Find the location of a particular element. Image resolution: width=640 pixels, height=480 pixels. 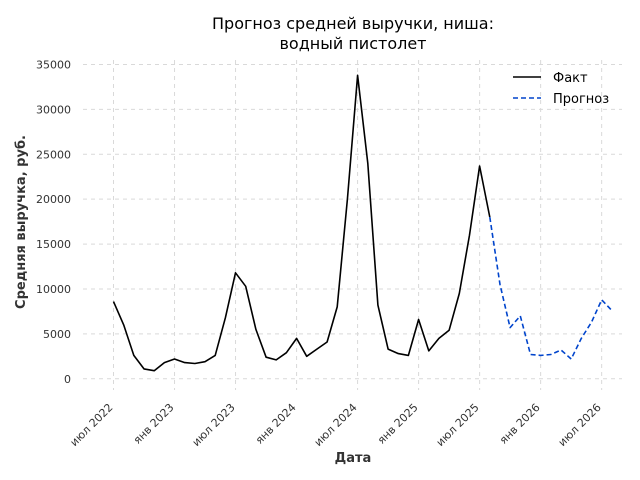

legend: Факт Прогноз is located at coordinates (561, 89).